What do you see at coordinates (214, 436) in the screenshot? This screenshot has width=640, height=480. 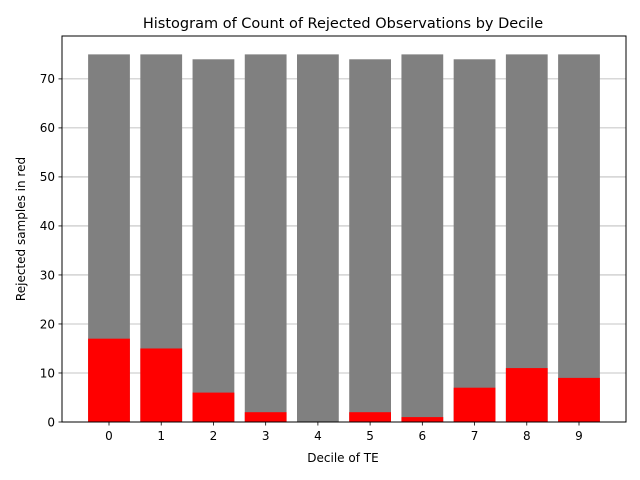 I see `x-tick-label: 2` at bounding box center [214, 436].